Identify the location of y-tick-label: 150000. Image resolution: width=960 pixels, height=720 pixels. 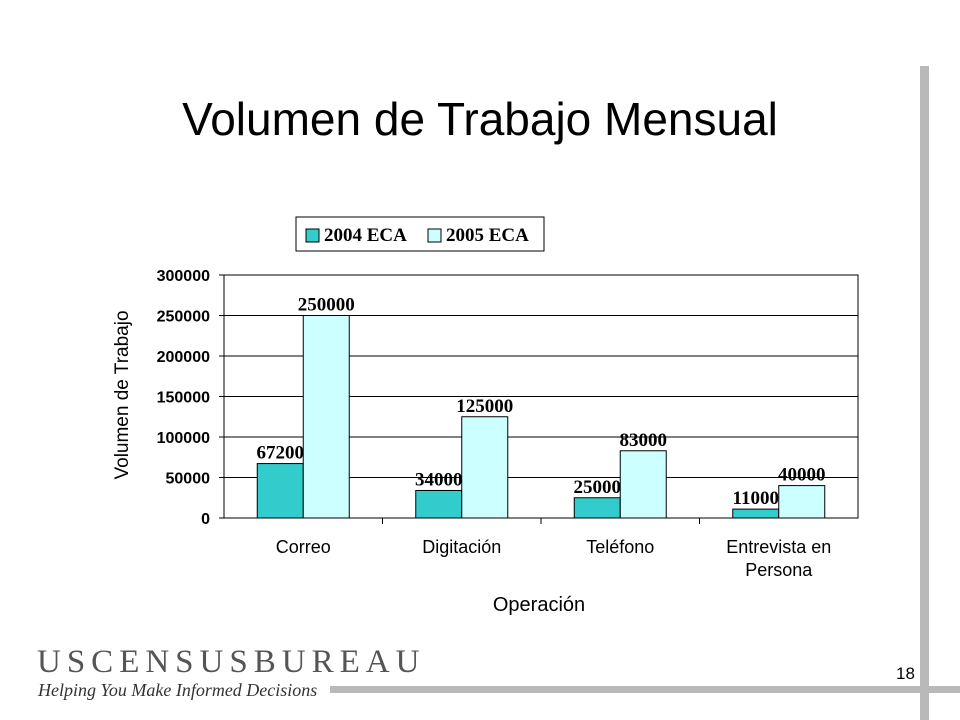
(183, 398).